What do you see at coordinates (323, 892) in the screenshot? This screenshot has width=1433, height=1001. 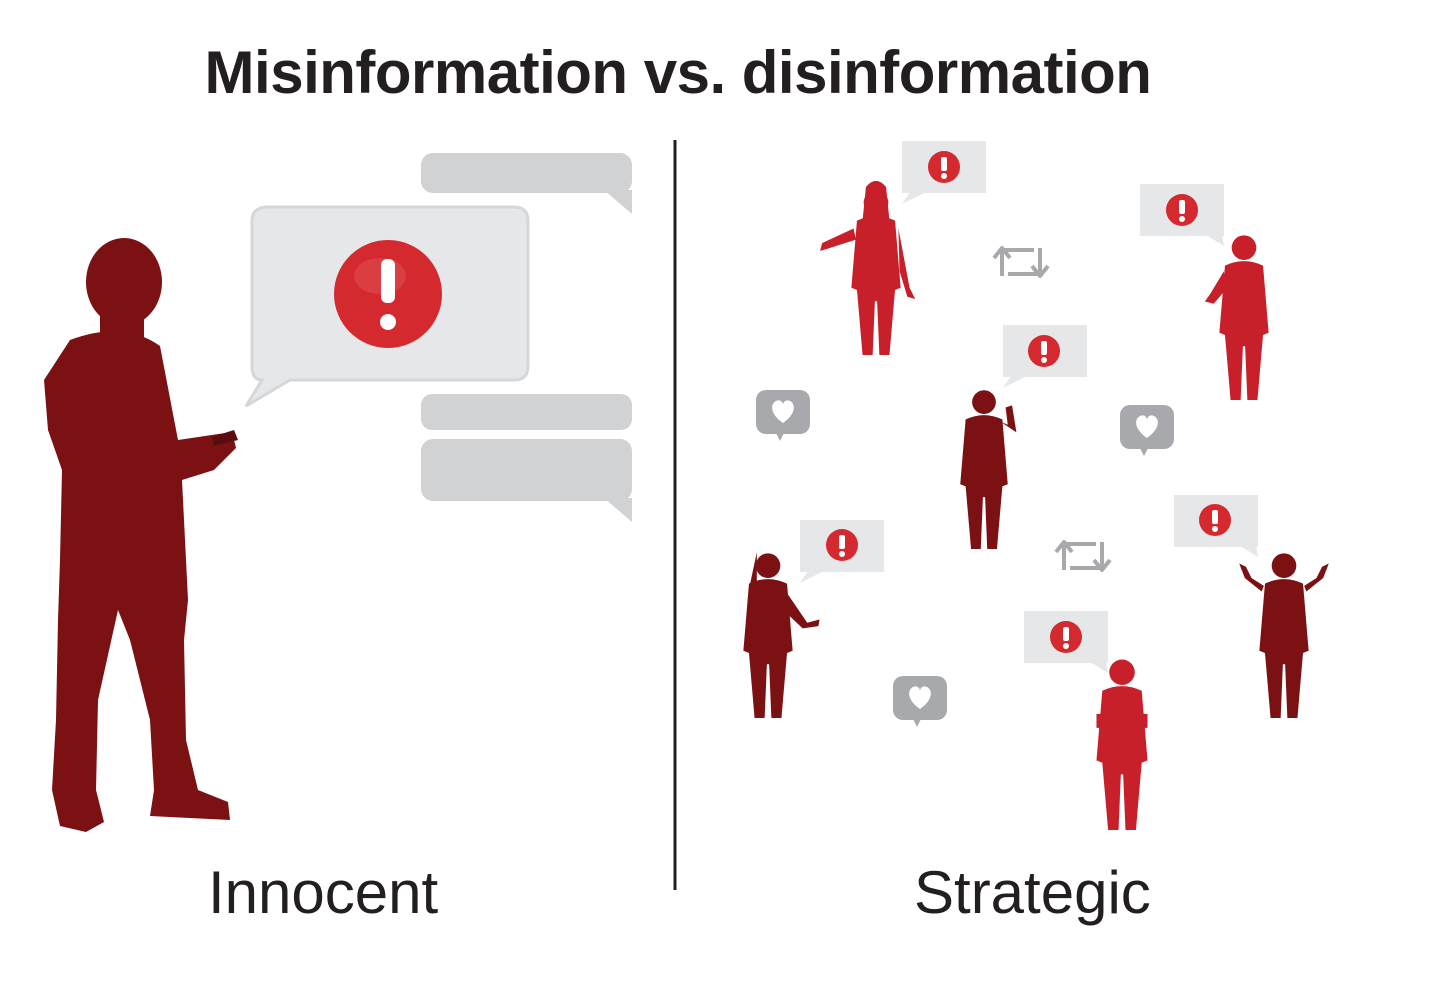 I see `label-innocent: Innocent` at bounding box center [323, 892].